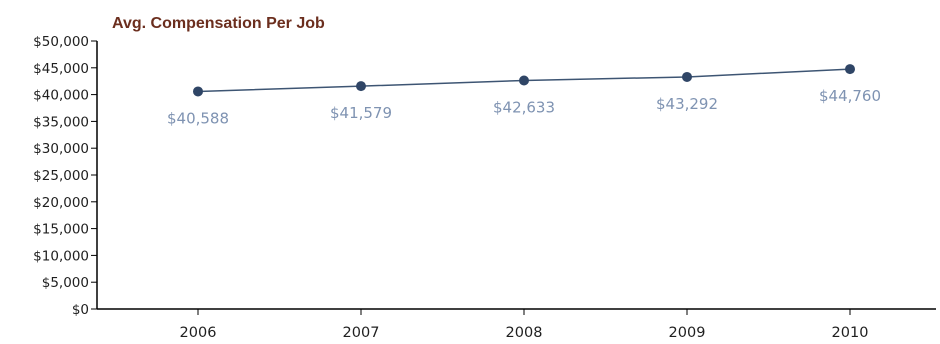 This screenshot has width=940, height=344. I want to click on data-label: $40,588, so click(198, 118).